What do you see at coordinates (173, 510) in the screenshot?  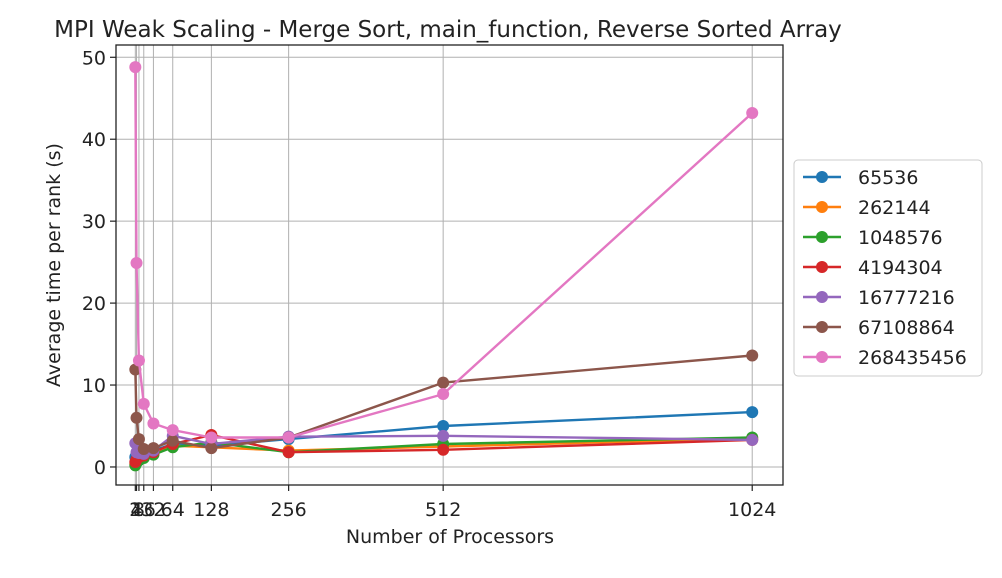 I see `x-tick-label: 64` at bounding box center [173, 510].